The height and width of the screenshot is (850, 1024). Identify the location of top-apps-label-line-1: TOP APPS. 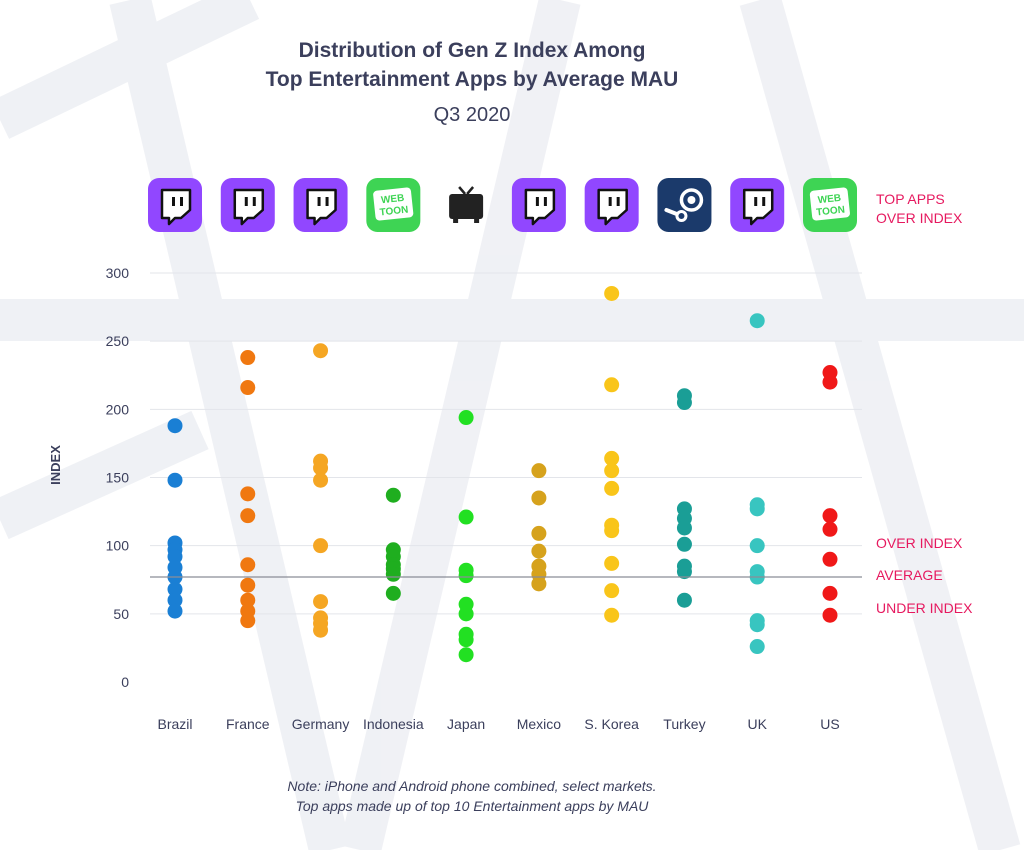
(910, 199).